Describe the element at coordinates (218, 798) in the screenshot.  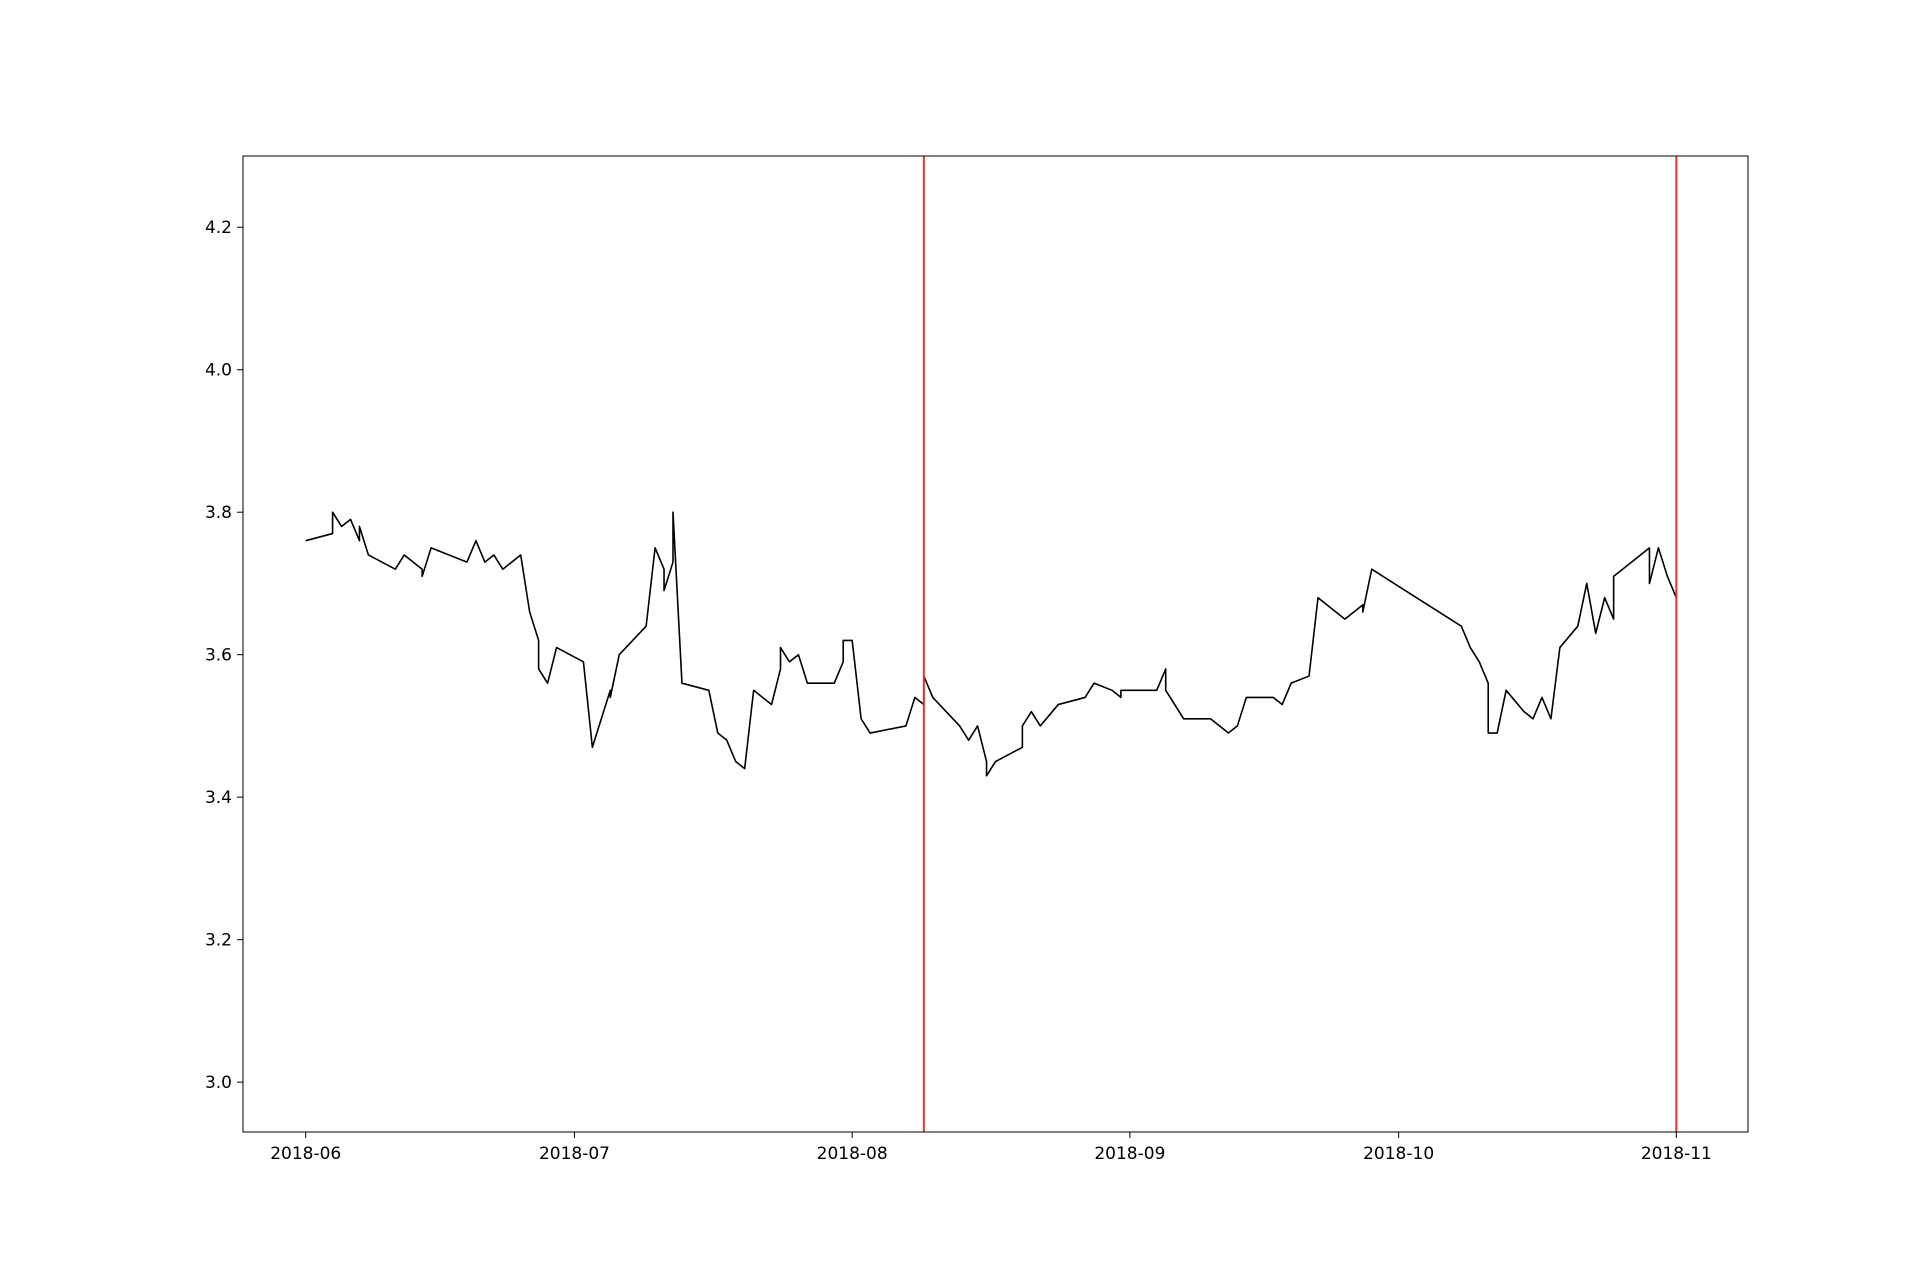
I see `y-tick-label: 3.4` at that location.